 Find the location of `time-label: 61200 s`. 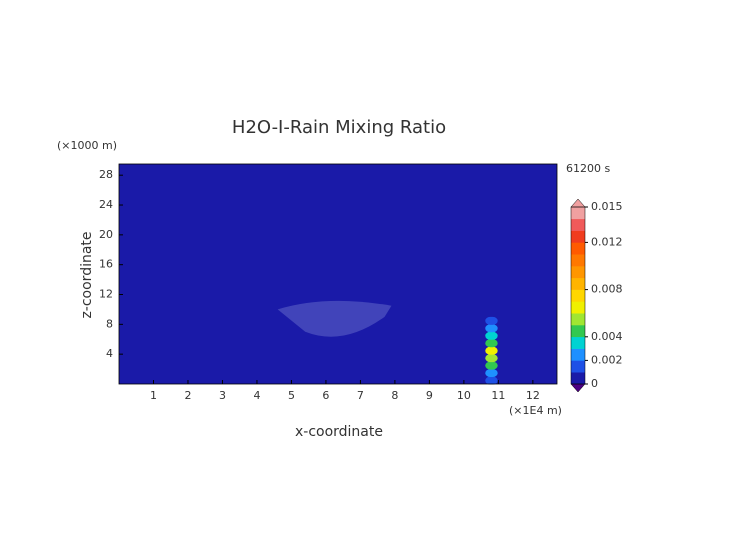

time-label: 61200 s is located at coordinates (588, 168).